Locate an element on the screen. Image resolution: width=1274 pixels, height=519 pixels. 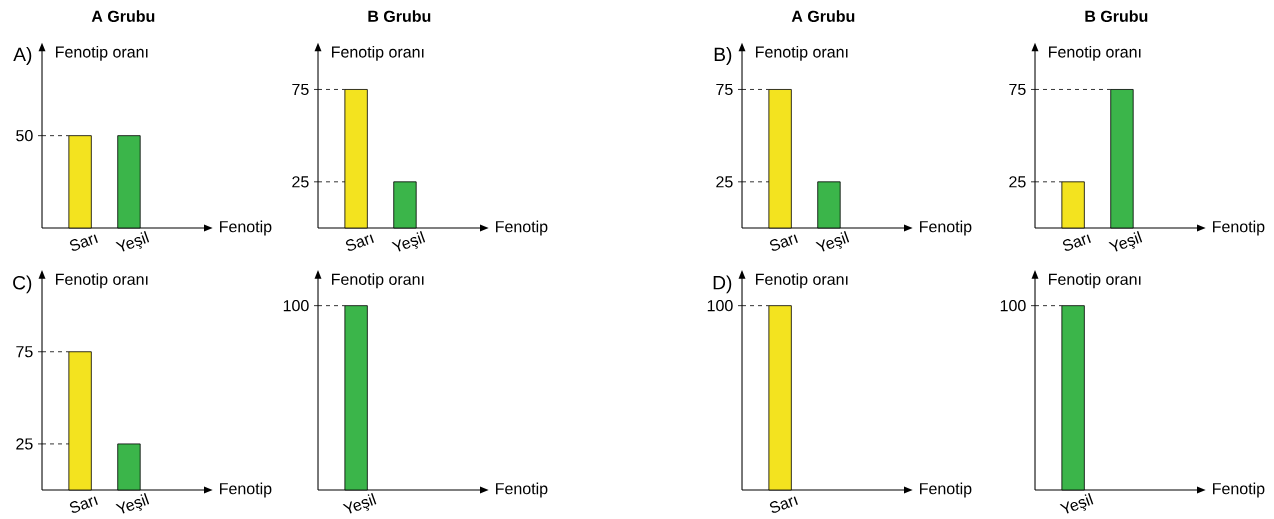
text: A) is located at coordinates (22, 56).